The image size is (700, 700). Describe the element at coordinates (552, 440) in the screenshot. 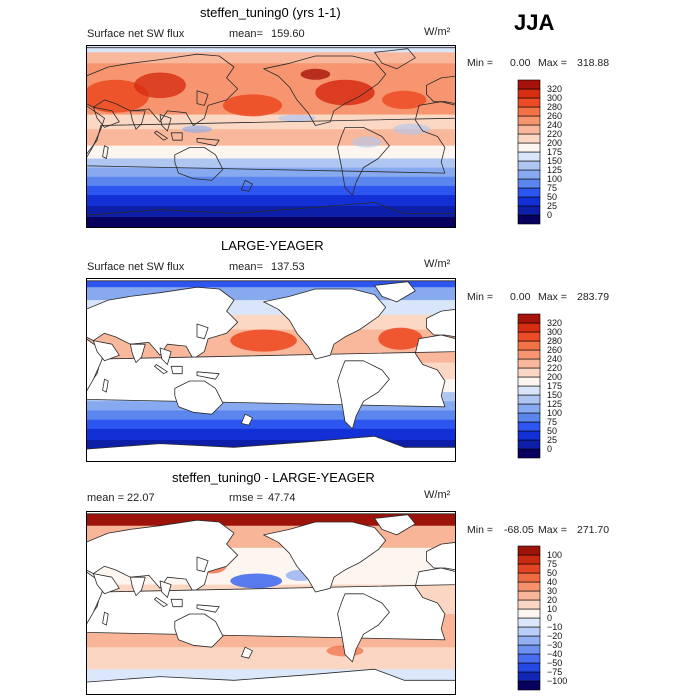

I see `colorbar-2-tick-1: 25` at that location.